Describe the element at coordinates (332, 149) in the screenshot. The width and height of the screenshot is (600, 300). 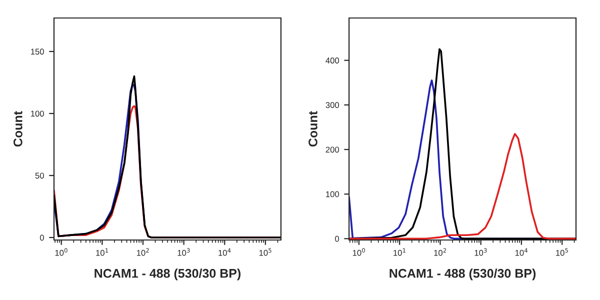
I see `y-tick-label: 200` at that location.